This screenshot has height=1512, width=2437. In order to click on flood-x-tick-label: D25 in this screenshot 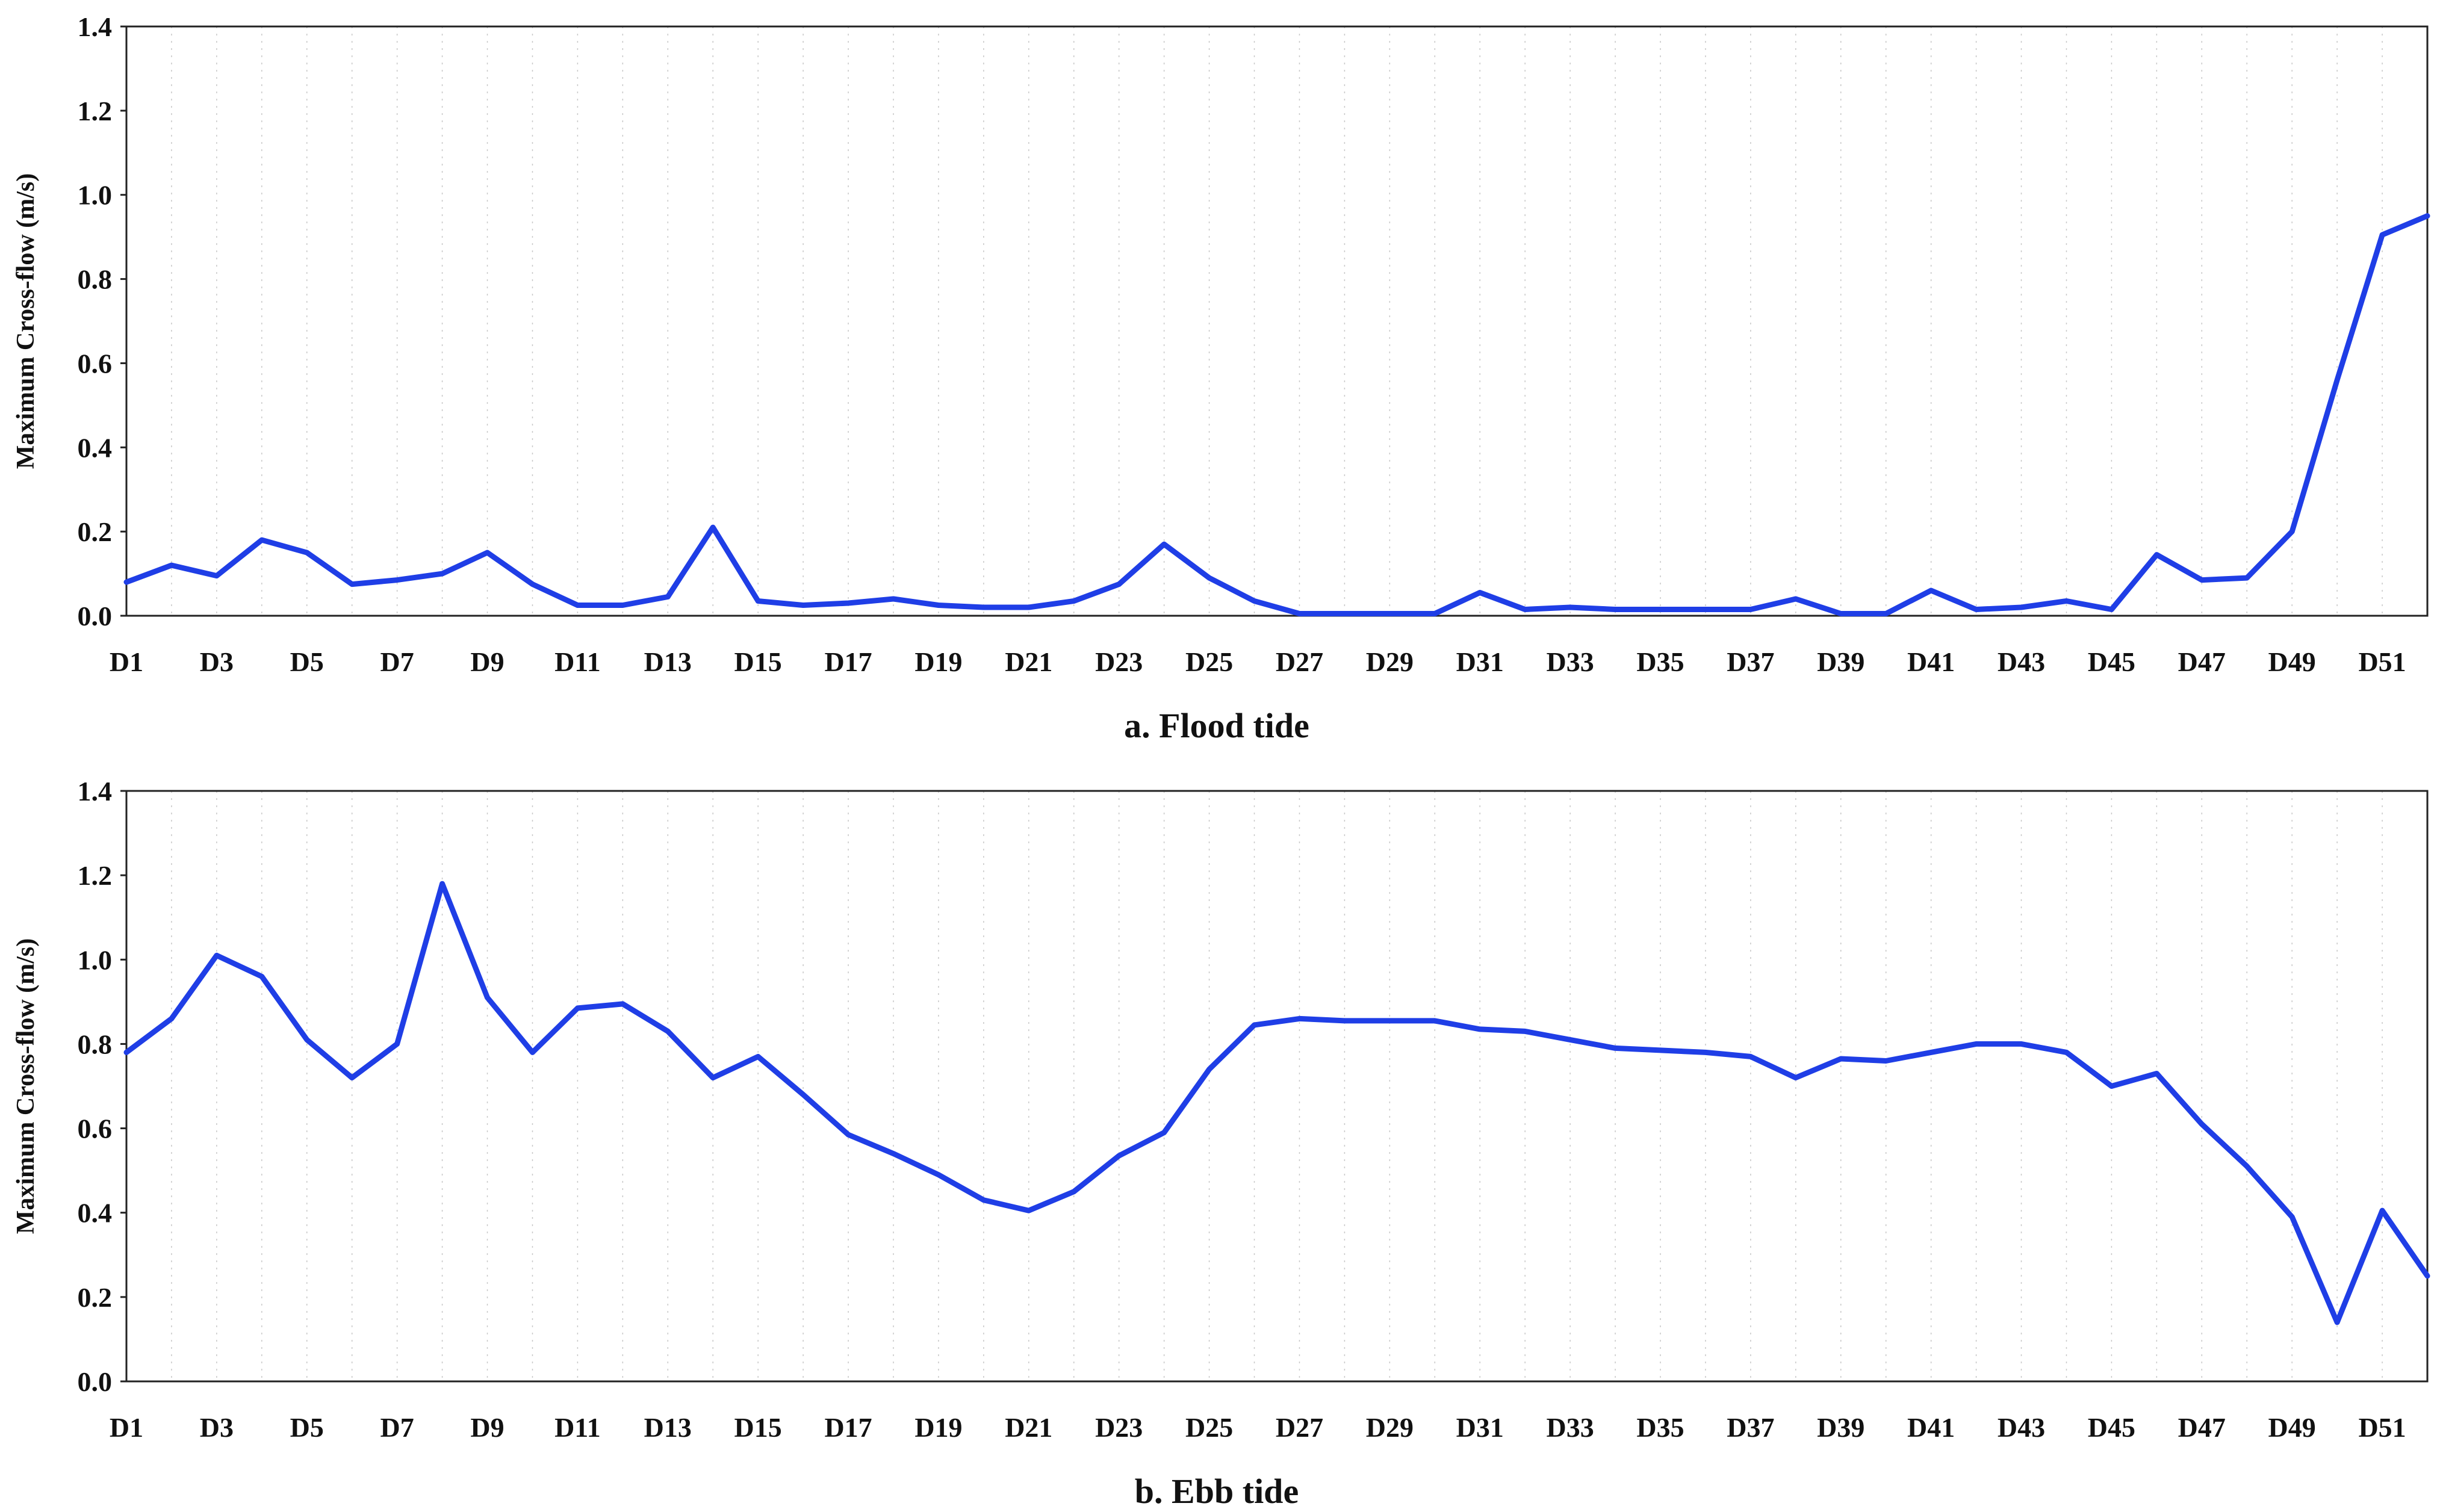, I will do `click(1209, 661)`.